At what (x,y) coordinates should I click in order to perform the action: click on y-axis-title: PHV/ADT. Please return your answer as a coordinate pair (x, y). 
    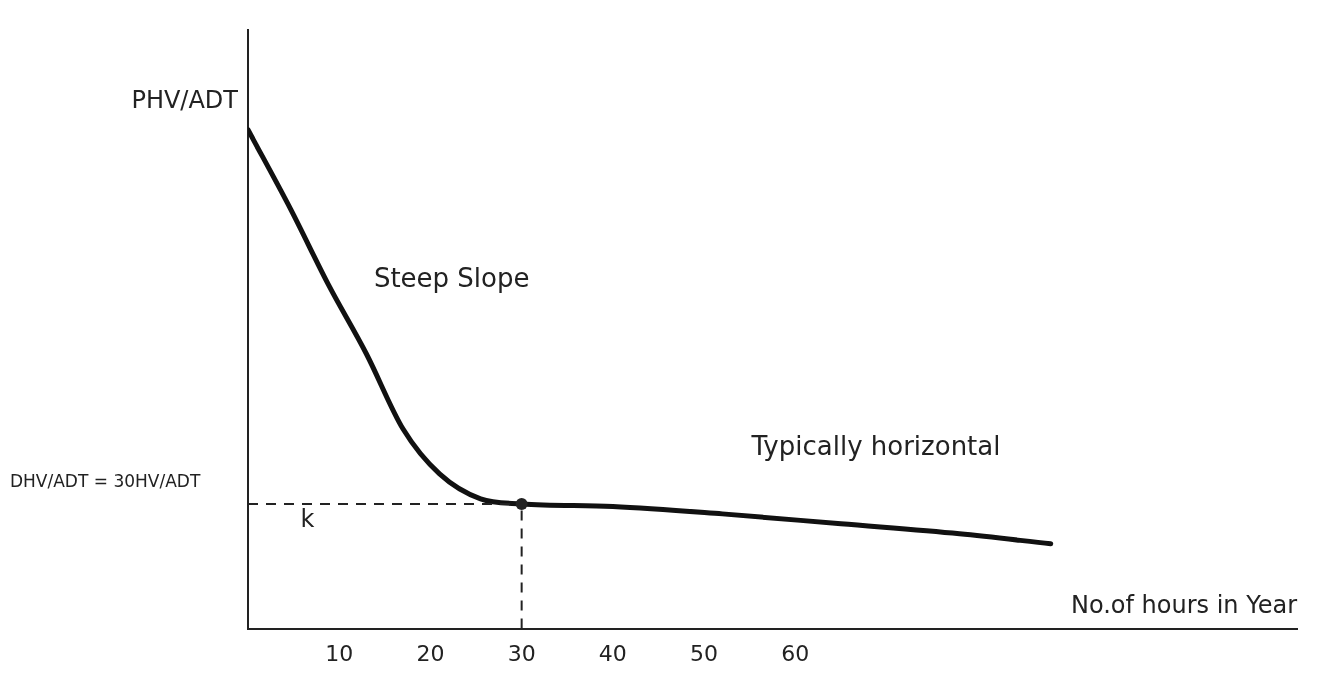
    Looking at the image, I should click on (185, 100).